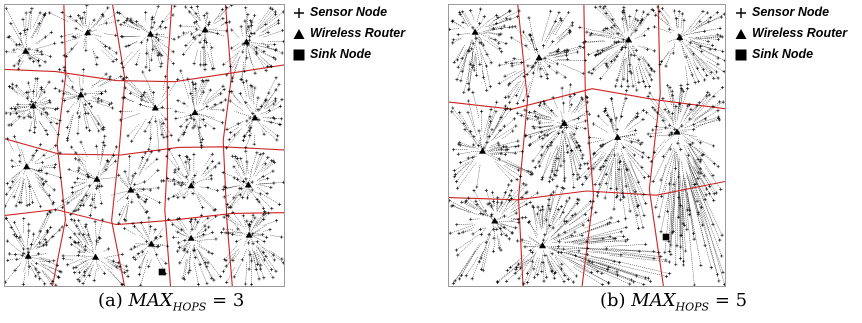 The image size is (862, 323). What do you see at coordinates (797, 35) in the screenshot?
I see `legend-b: Sensor Node Wireless Router Sink Node` at bounding box center [797, 35].